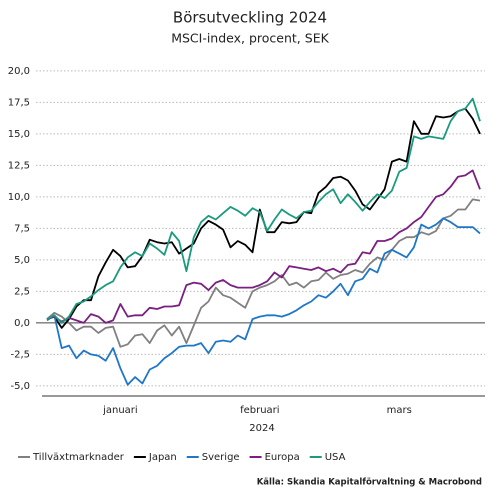 This screenshot has width=500, height=500. Describe the element at coordinates (22, 323) in the screenshot. I see `y-tick-label: 0,0` at that location.